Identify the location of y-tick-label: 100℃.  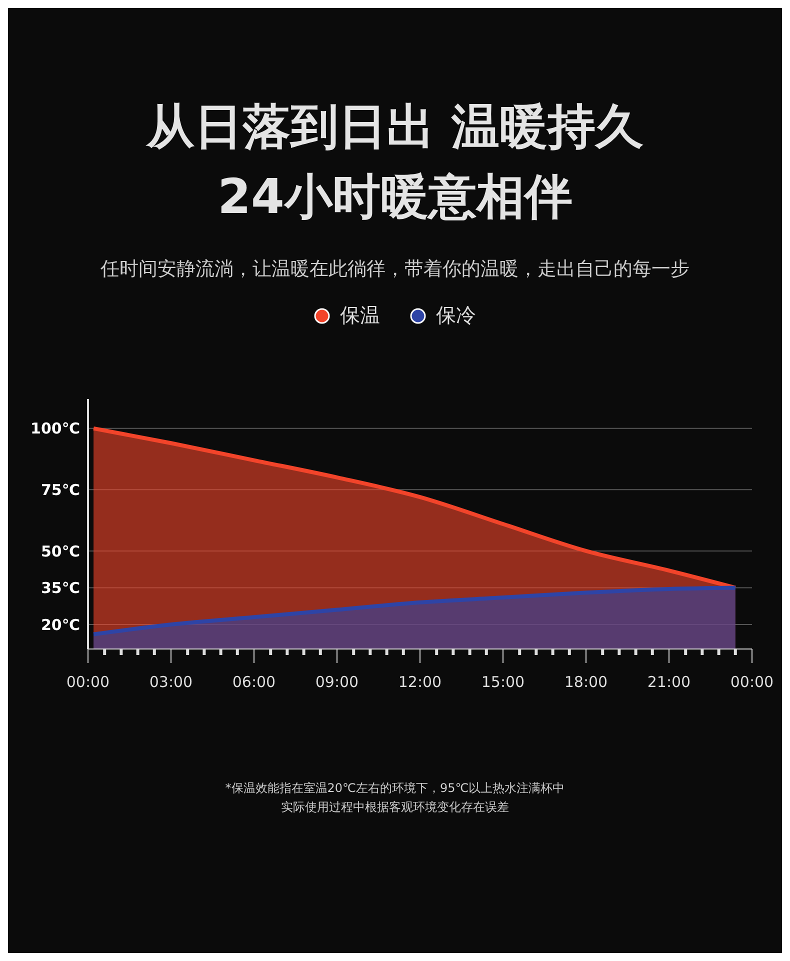
(55, 429).